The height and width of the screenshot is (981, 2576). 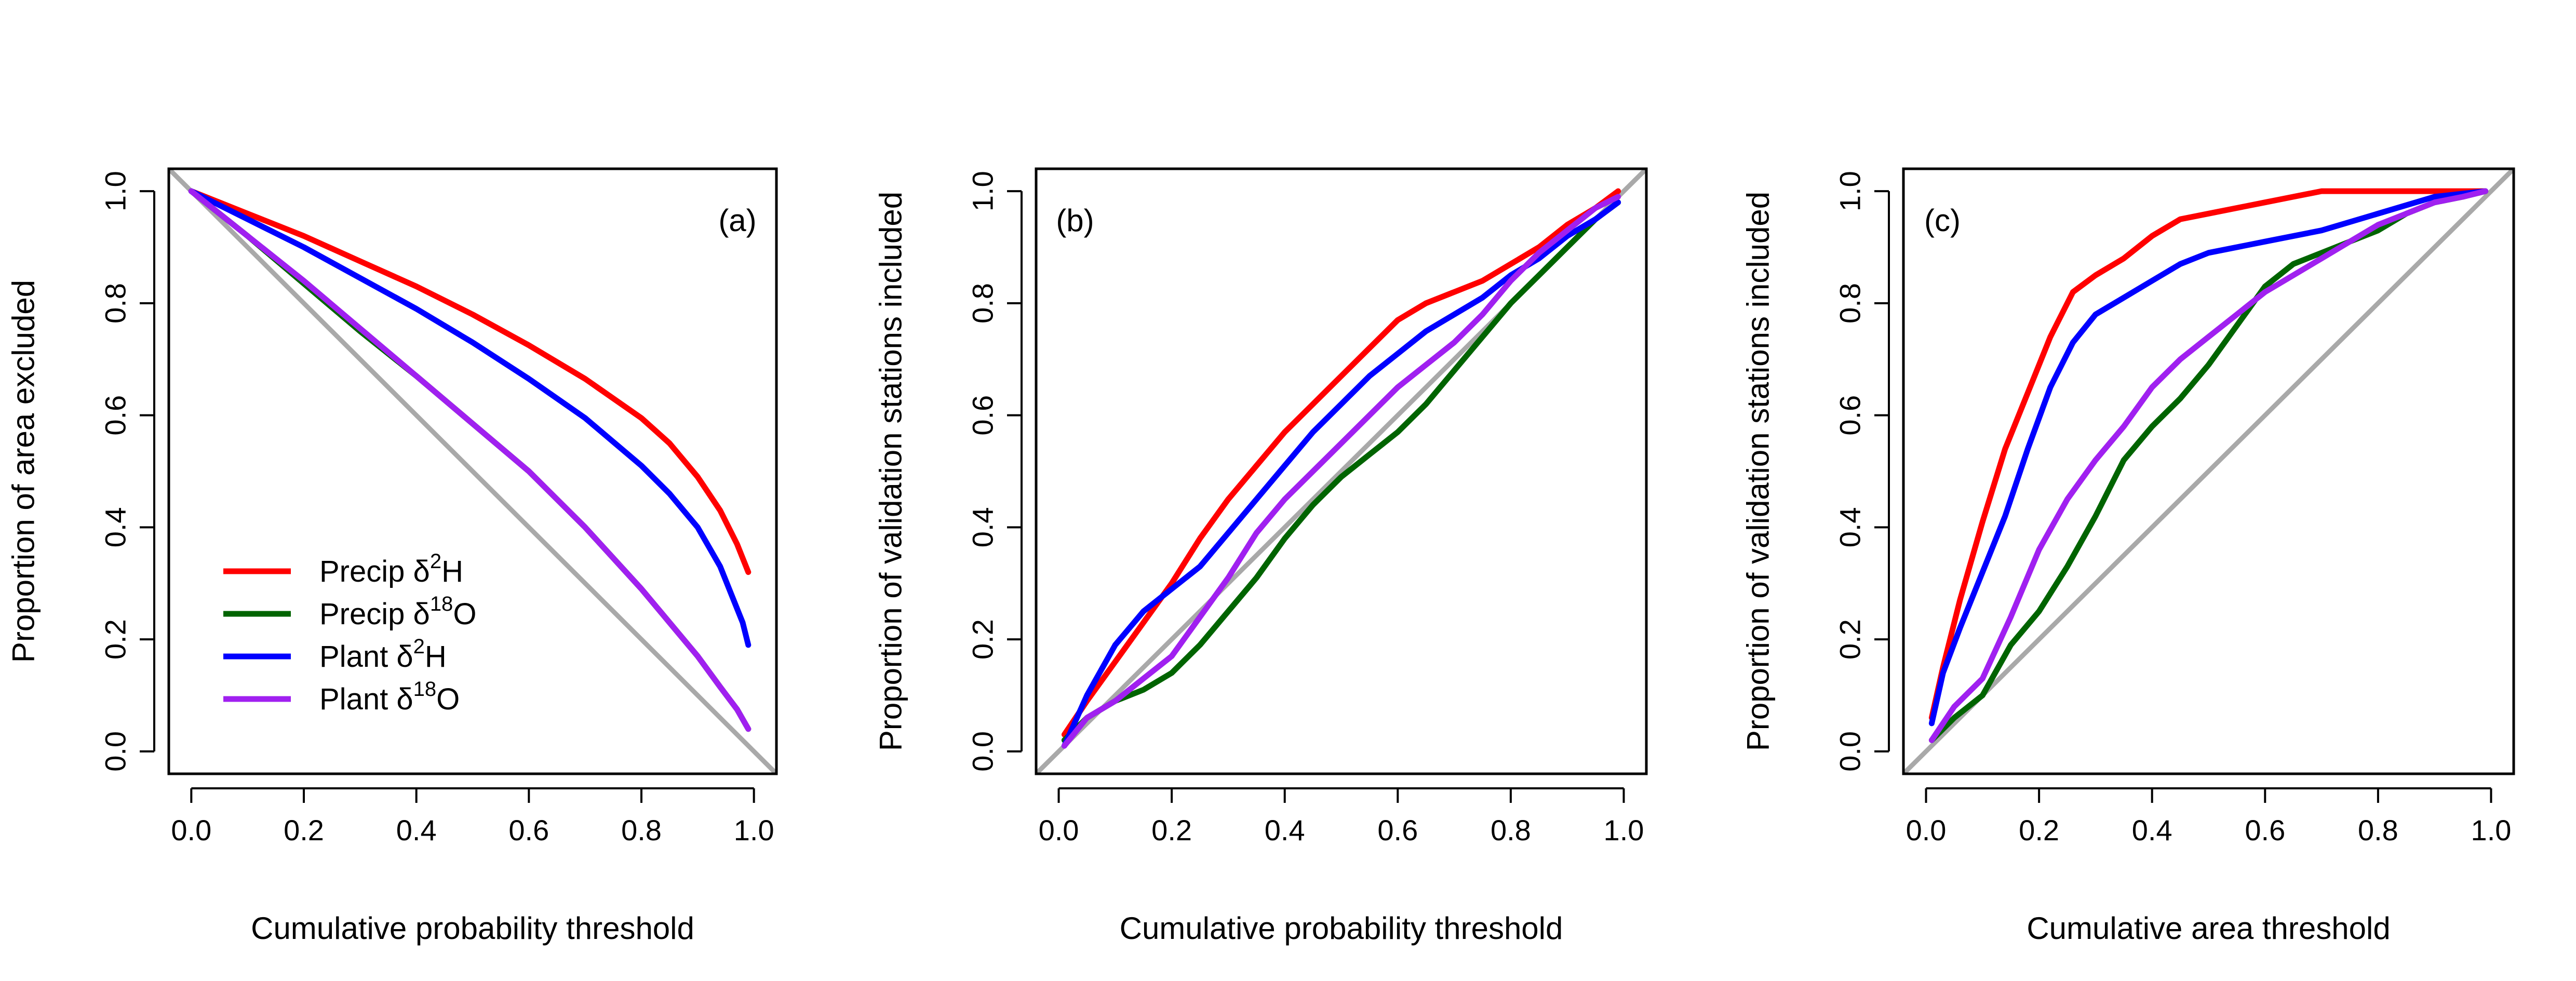 I want to click on legend-label: Precip δ2H, so click(x=391, y=569).